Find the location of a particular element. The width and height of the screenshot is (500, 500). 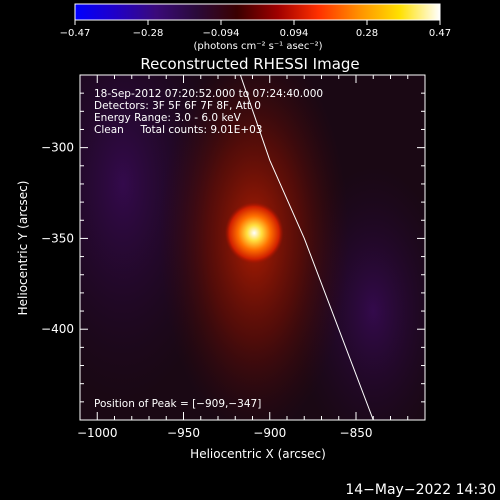

info-line-detectors: Detectors: 3F 5F 6F 7F 8F, Att 0 is located at coordinates (177, 106).